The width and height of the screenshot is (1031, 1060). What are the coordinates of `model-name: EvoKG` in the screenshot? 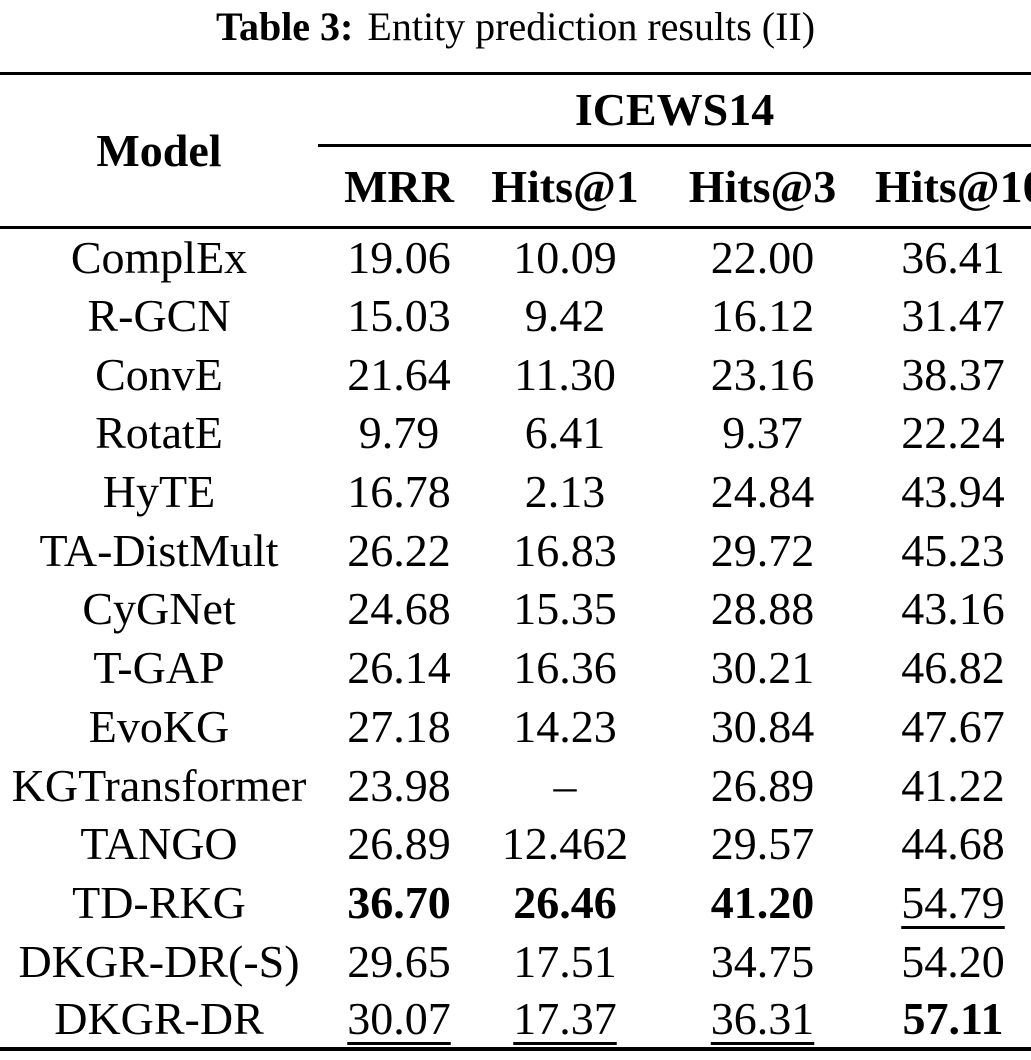 It's located at (159, 726).